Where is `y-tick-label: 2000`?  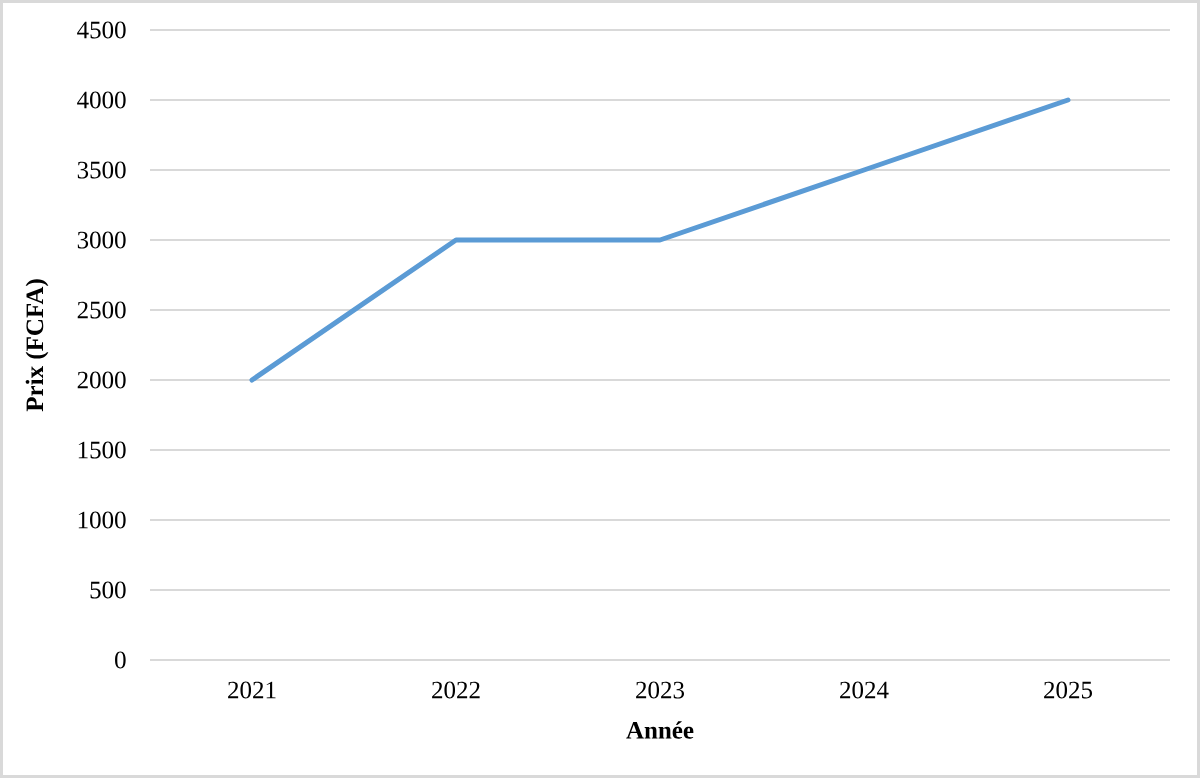
y-tick-label: 2000 is located at coordinates (101, 380).